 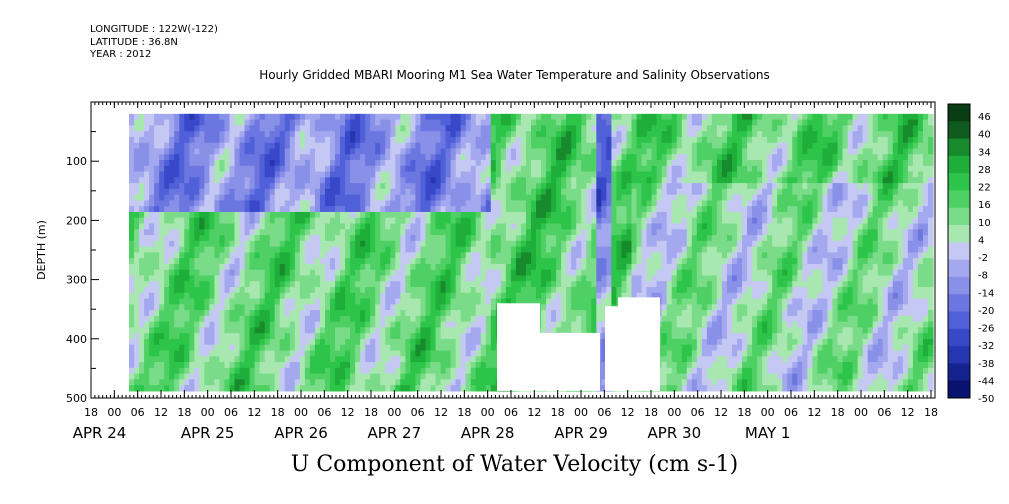 What do you see at coordinates (76, 339) in the screenshot?
I see `y-tick-label: 400` at bounding box center [76, 339].